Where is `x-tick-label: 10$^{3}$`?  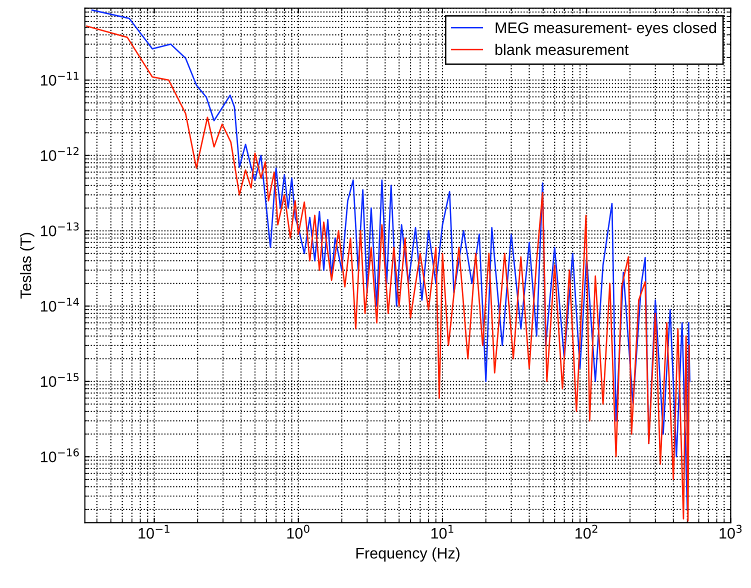 x-tick-label: 10$^{3}$ is located at coordinates (731, 531).